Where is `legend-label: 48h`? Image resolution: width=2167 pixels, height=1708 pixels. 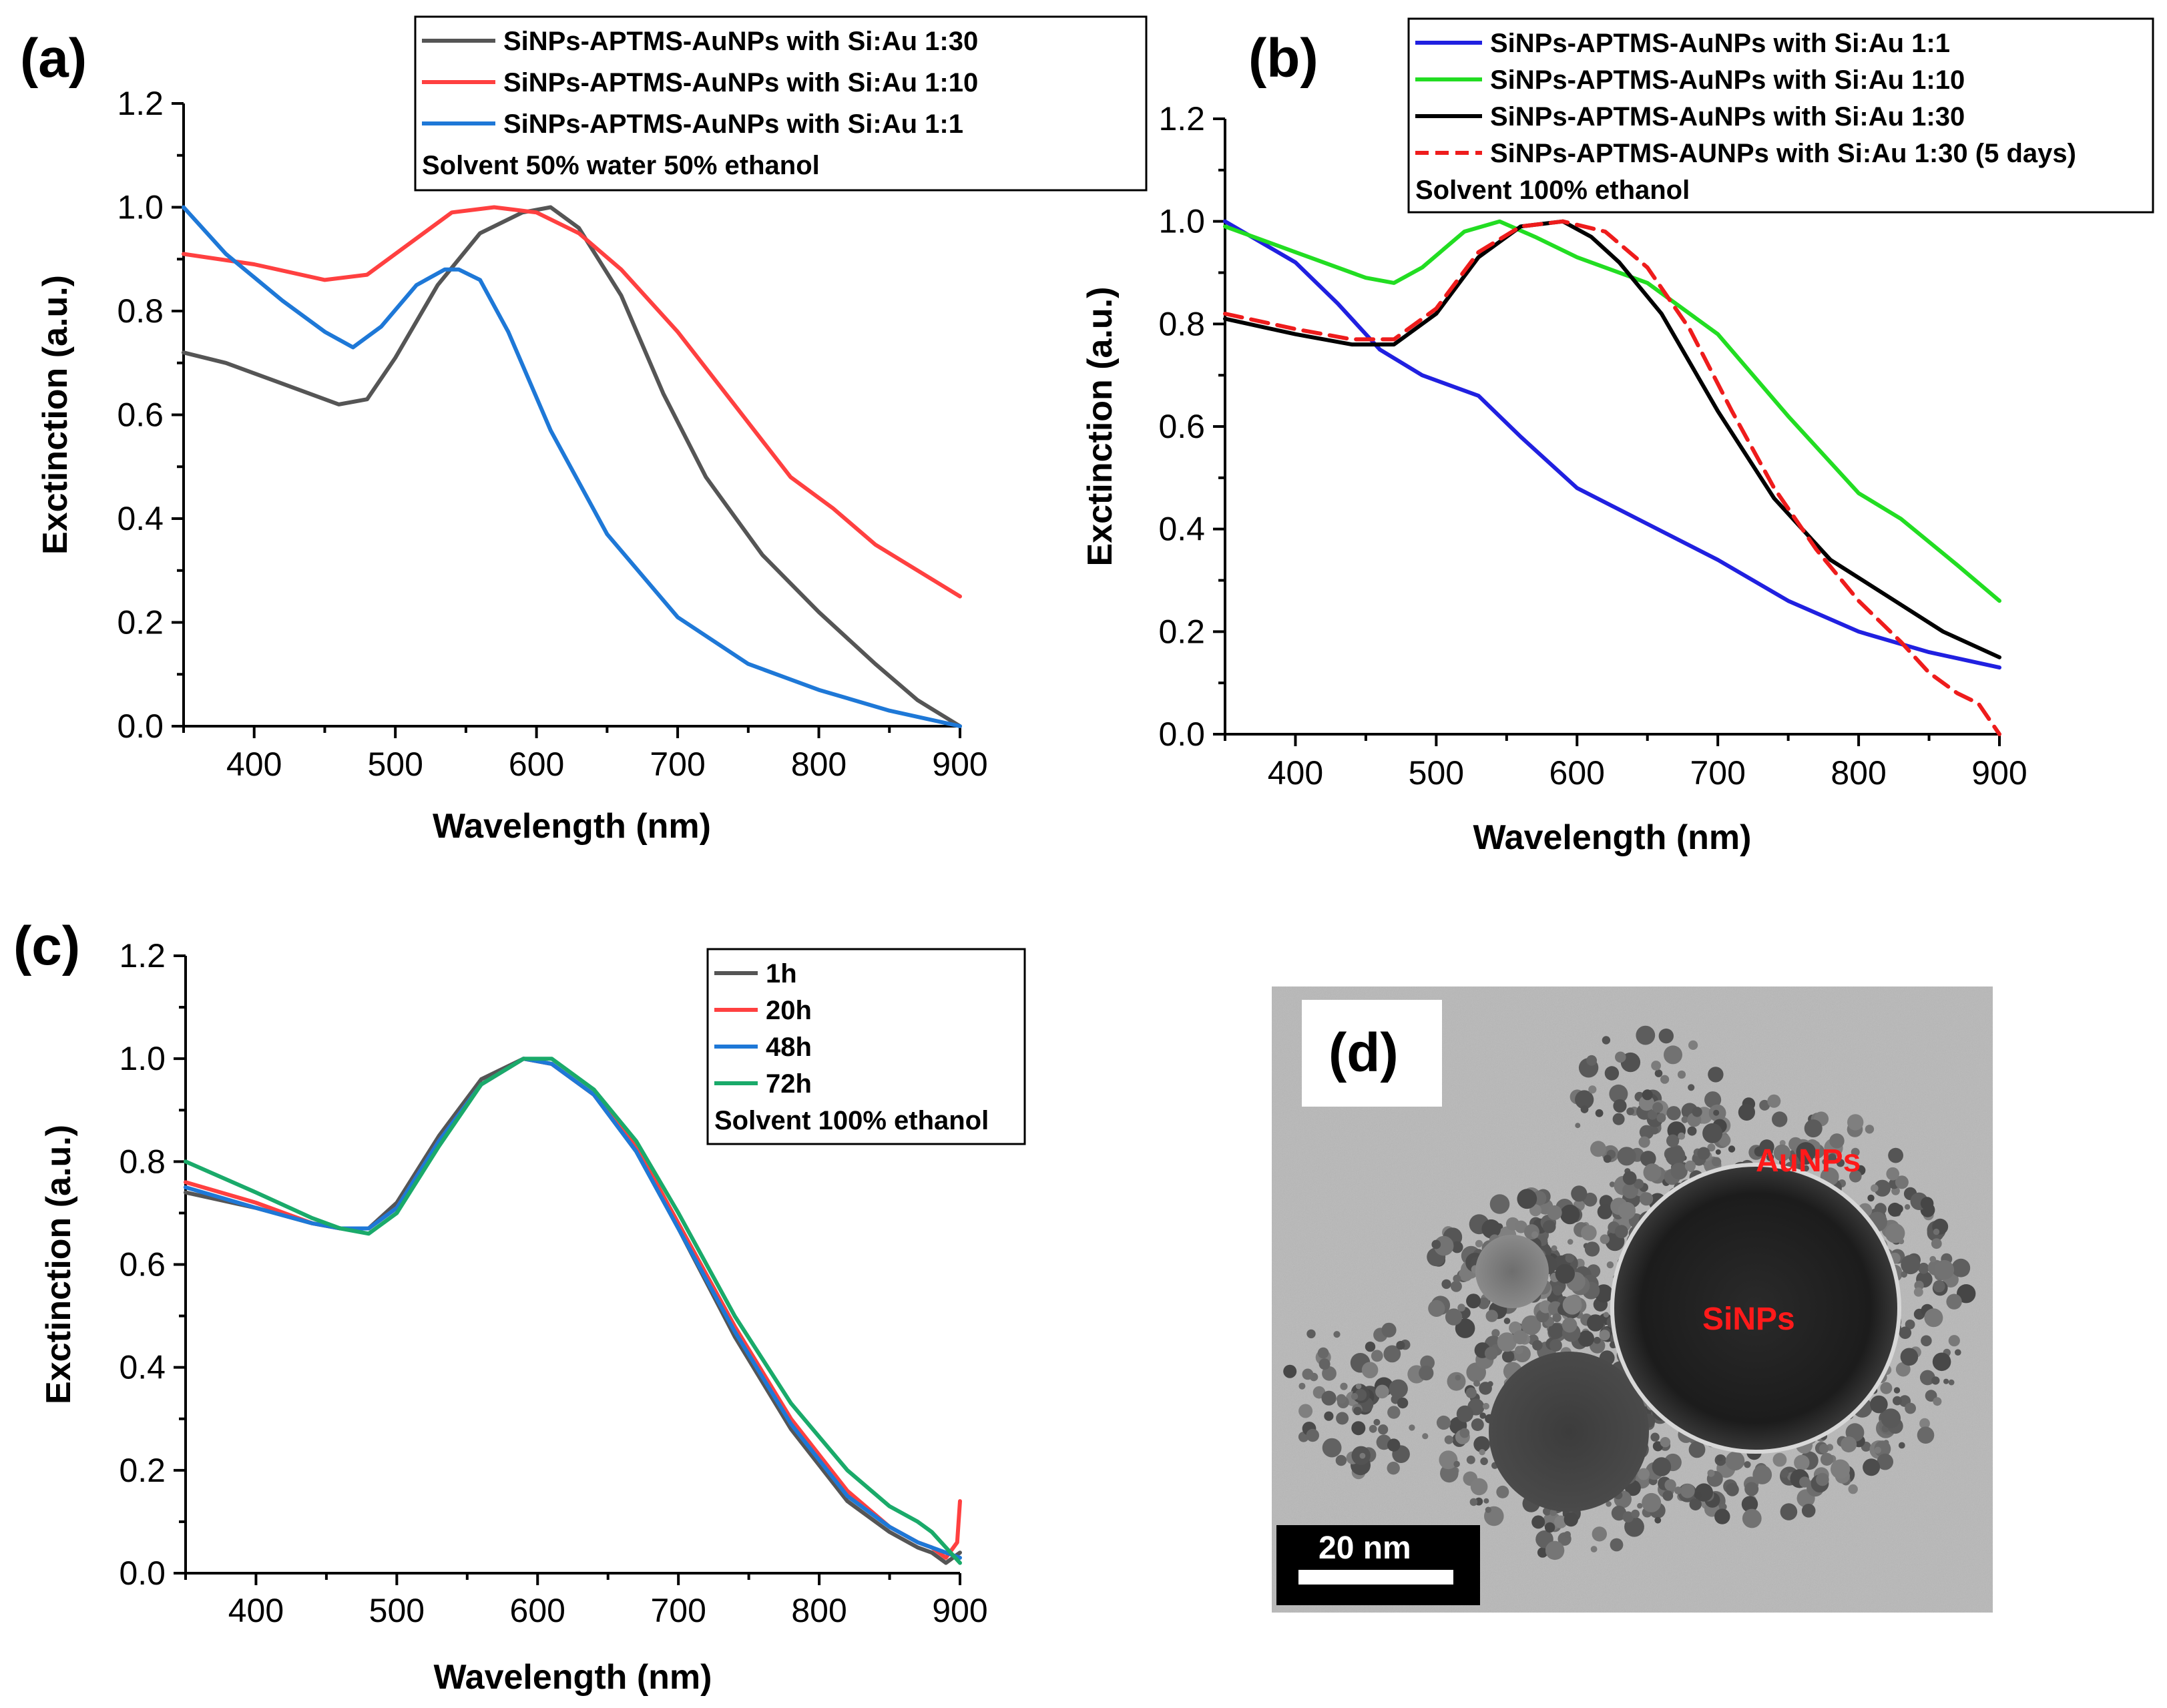
legend-label: 48h is located at coordinates (789, 1047).